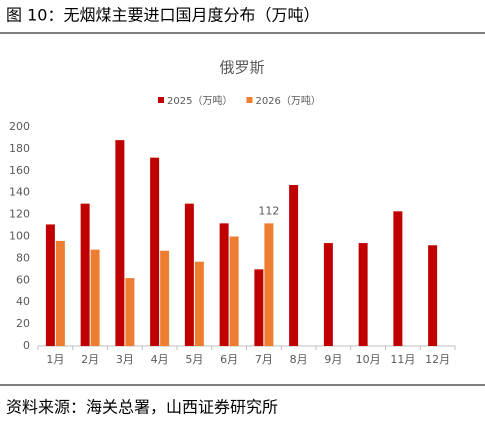 The width and height of the screenshot is (485, 428). What do you see at coordinates (333, 359) in the screenshot?
I see `x-tick-label: 9月` at bounding box center [333, 359].